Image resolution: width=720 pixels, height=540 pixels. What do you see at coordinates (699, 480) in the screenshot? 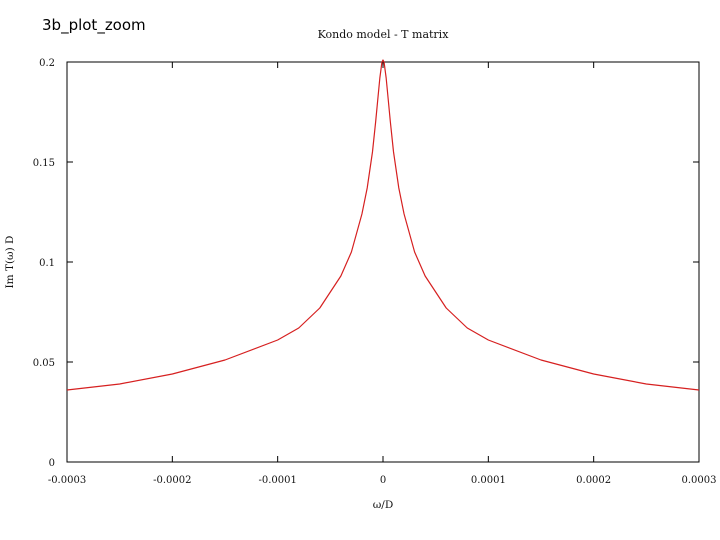
I see `x-tick-label: 0.0003` at bounding box center [699, 480].